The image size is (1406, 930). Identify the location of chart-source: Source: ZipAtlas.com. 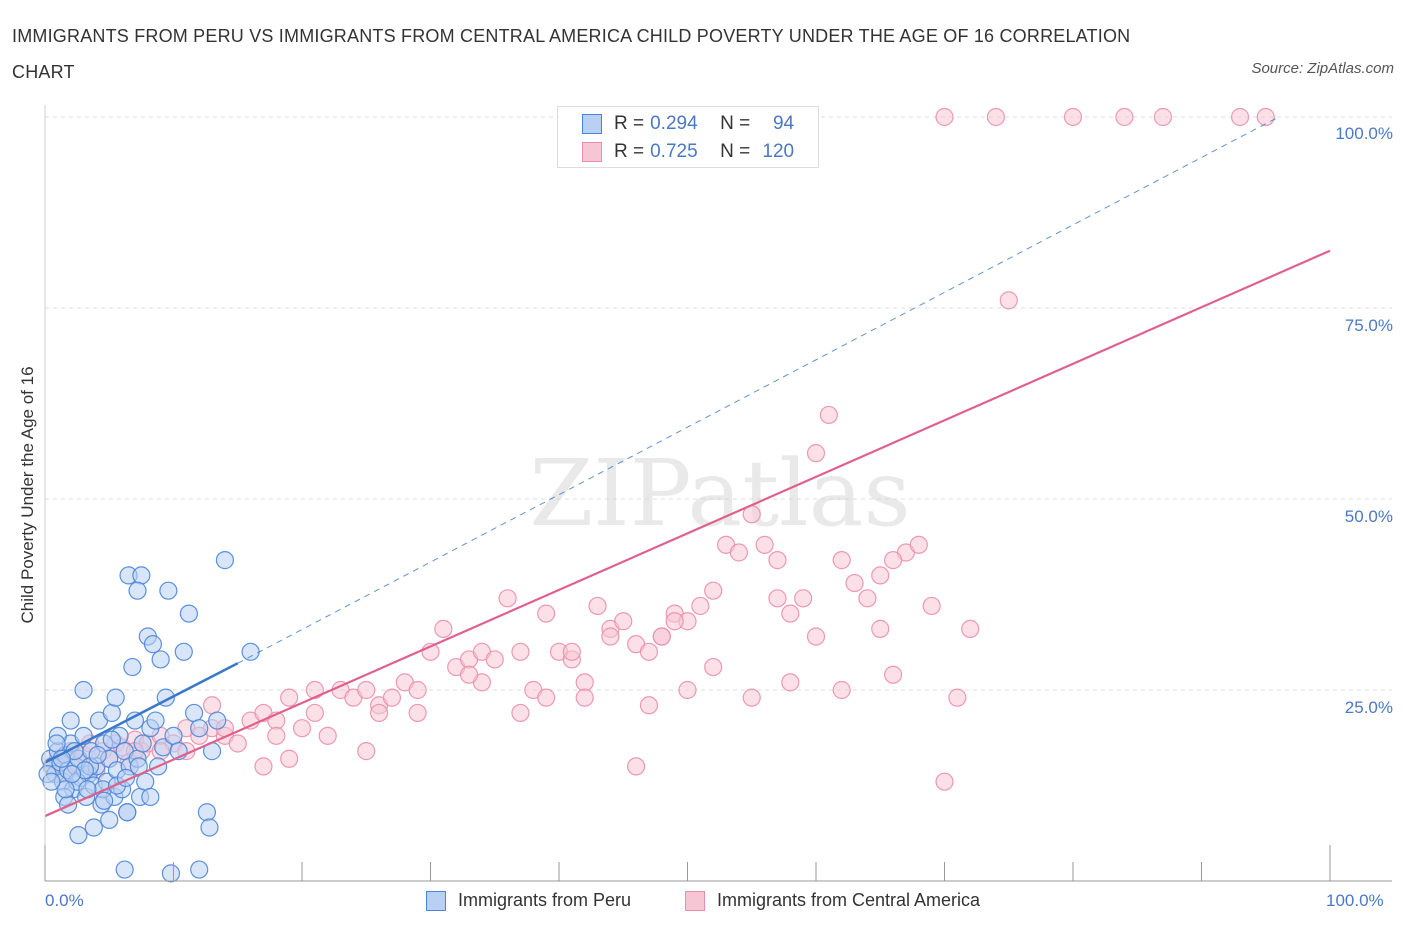
(1322, 68).